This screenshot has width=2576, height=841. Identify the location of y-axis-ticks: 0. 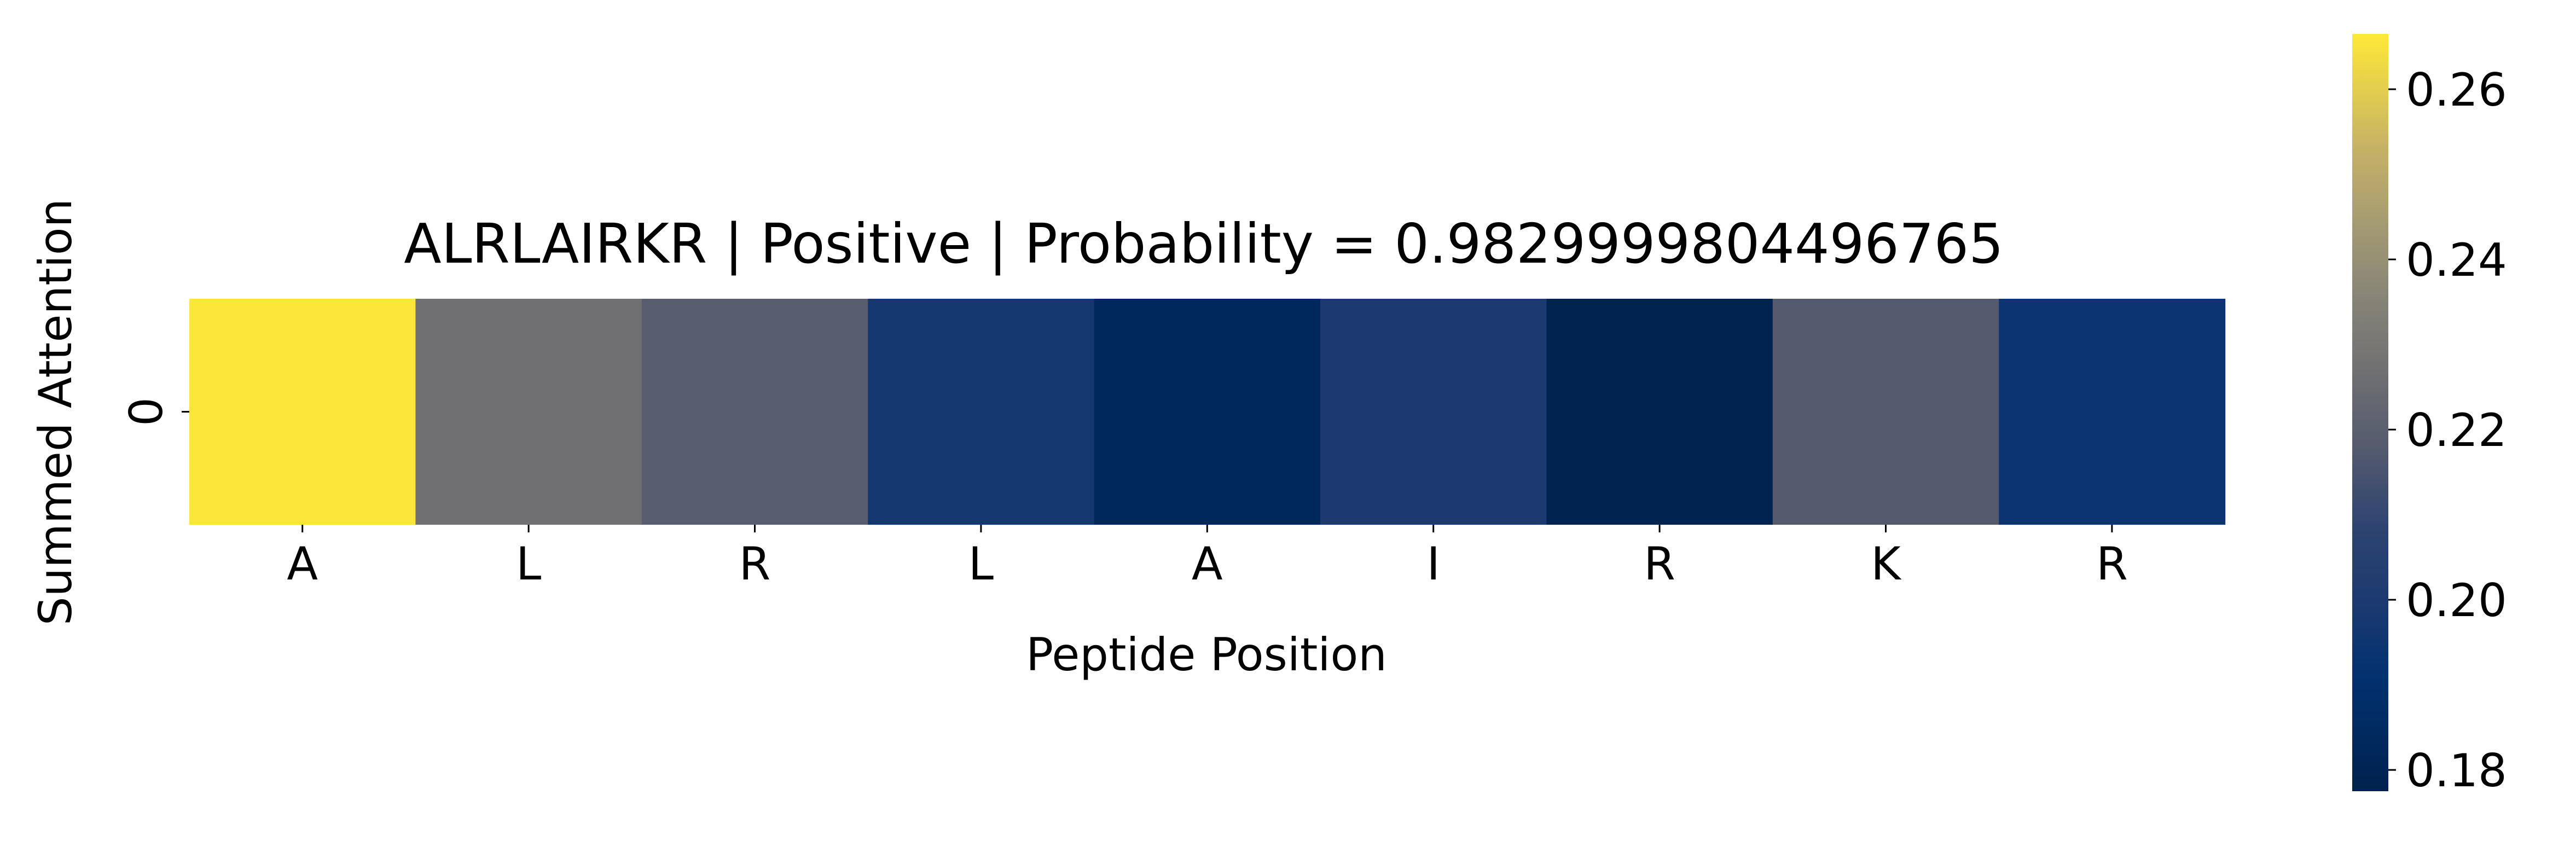
(155, 411).